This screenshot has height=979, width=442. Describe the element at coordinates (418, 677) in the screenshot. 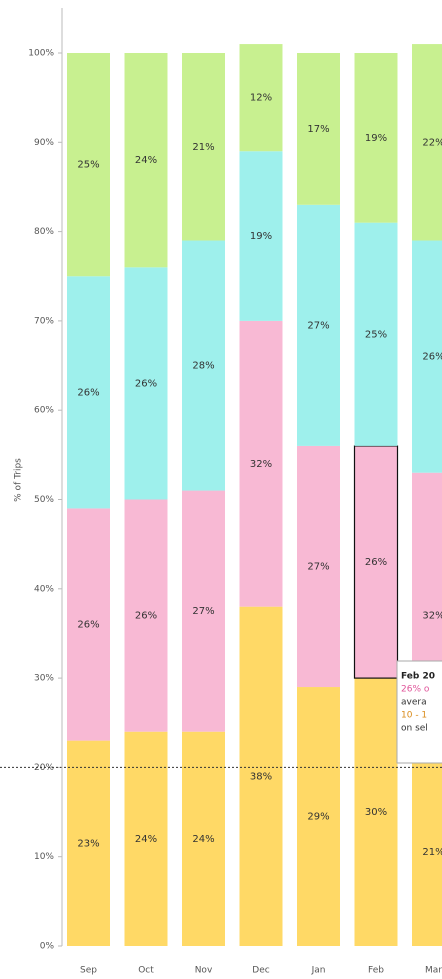

I see `tooltip-line: Feb 20` at that location.